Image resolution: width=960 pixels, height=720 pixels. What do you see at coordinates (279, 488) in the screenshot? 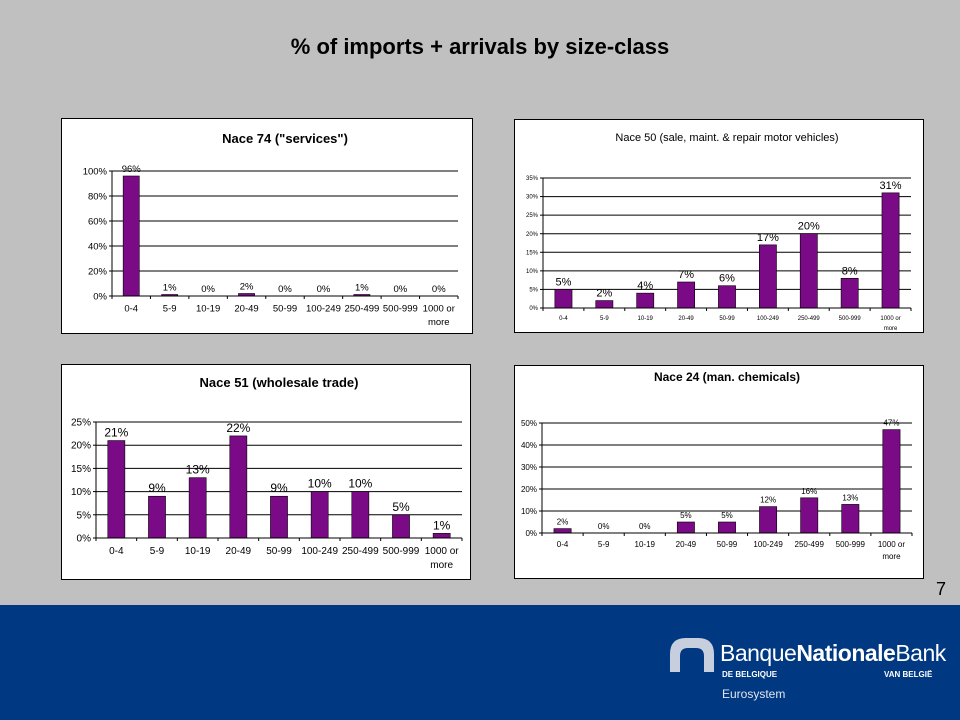
I see `data-label: 9%` at bounding box center [279, 488].